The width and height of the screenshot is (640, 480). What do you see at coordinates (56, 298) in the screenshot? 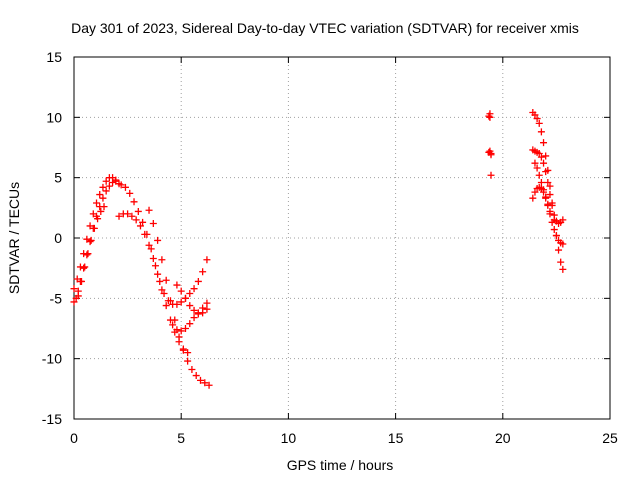
I see `y-tick-label: -5` at bounding box center [56, 298].